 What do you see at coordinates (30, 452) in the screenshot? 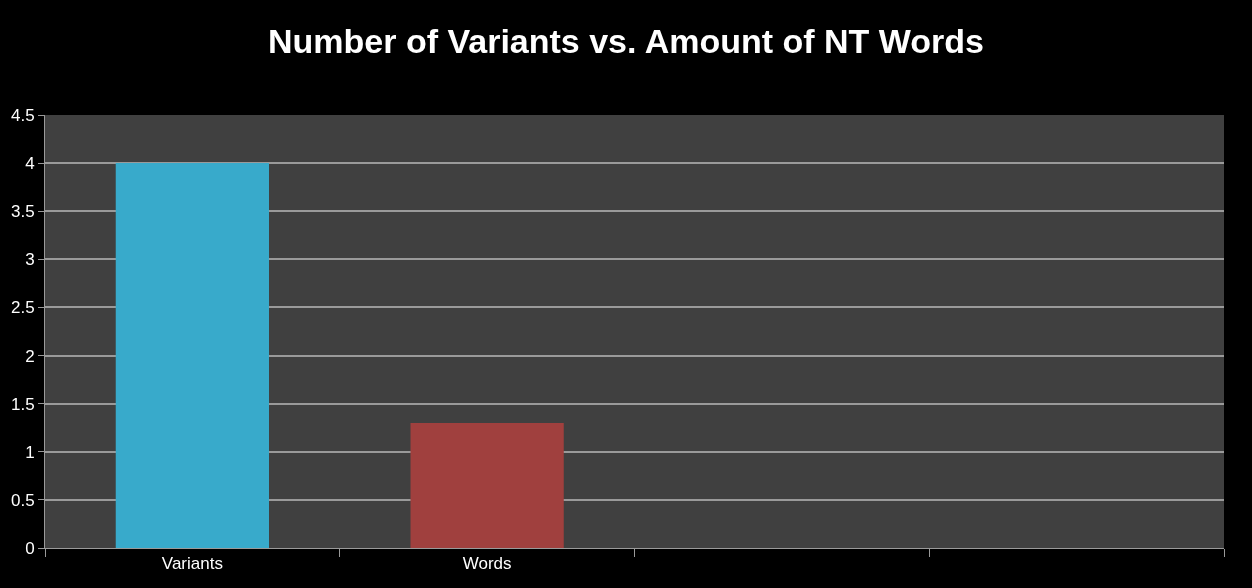
I see `y-tick-label: 1` at bounding box center [30, 452].